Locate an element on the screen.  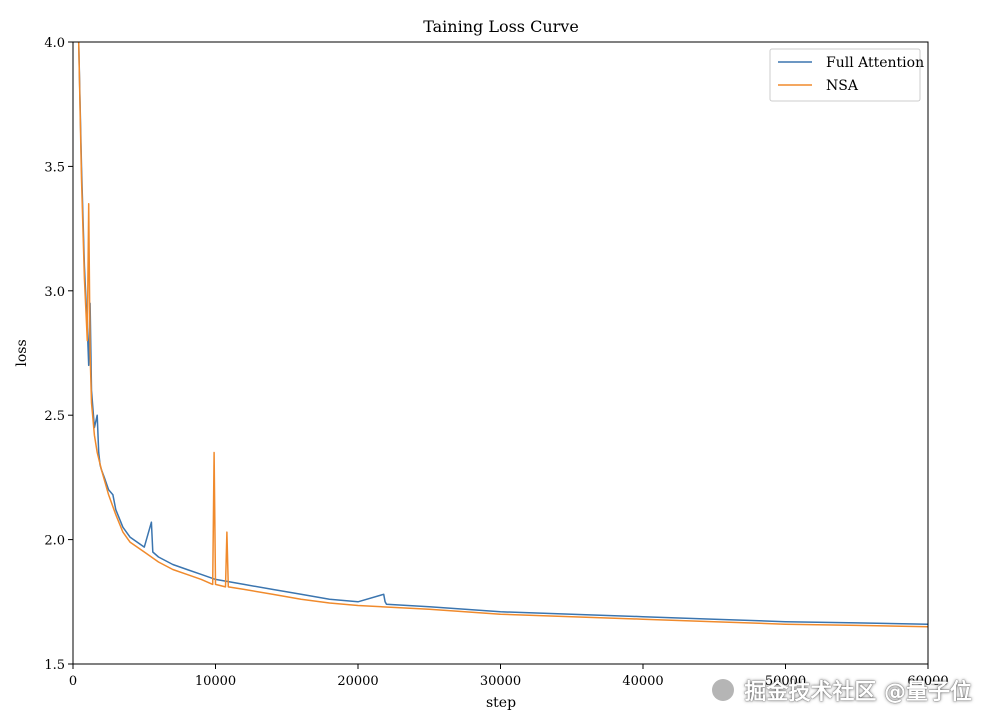
chart-title: Taining Loss Curve is located at coordinates (501, 26).